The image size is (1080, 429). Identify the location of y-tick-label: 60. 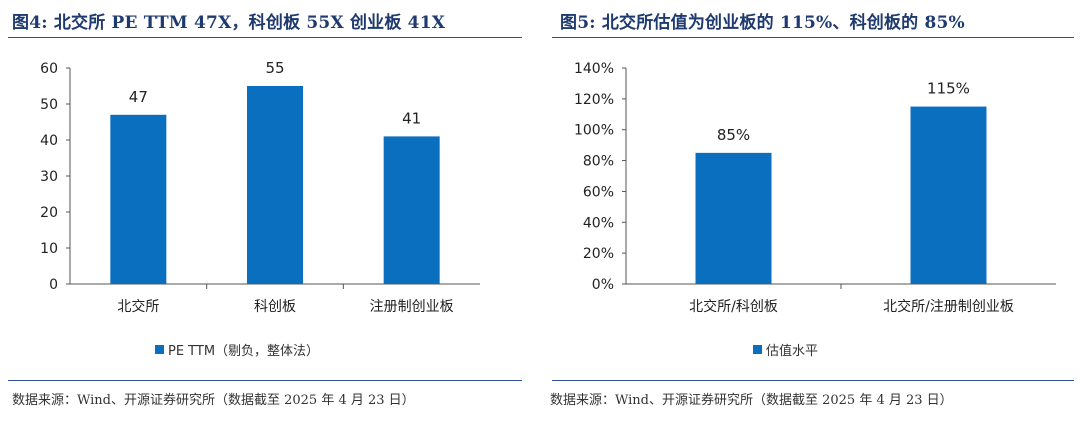
(49, 69).